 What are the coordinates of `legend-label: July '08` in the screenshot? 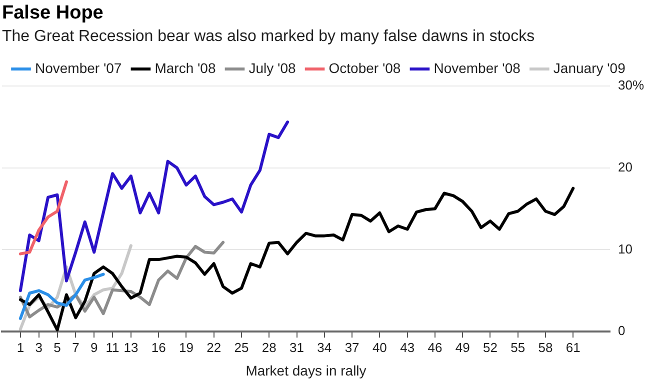 It's located at (272, 68).